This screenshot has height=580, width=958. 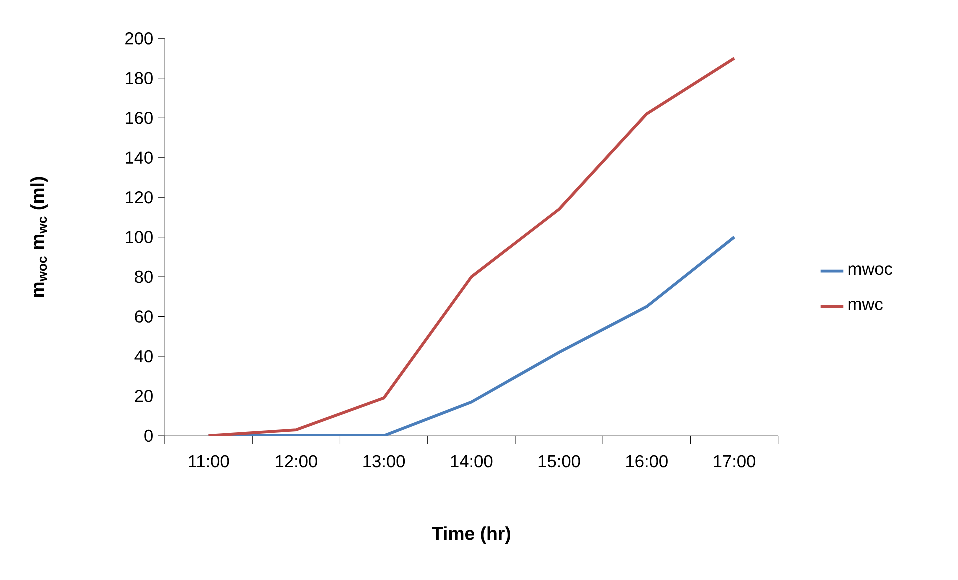 I want to click on y-tick-label: 200, so click(x=139, y=38).